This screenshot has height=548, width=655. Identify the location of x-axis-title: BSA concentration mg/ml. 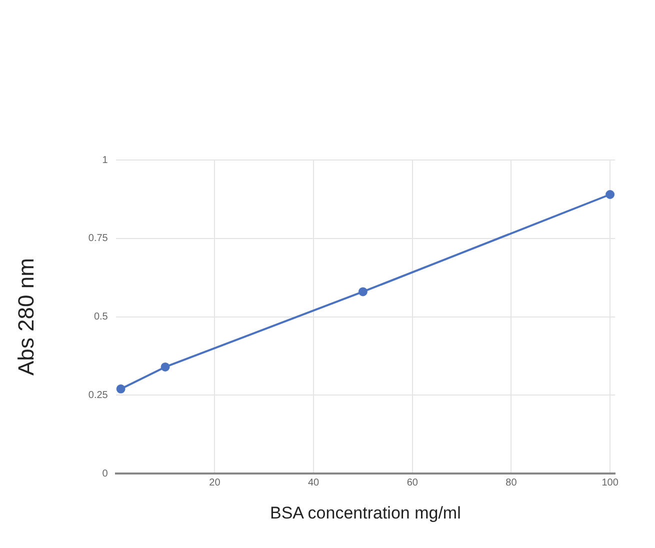
(365, 512).